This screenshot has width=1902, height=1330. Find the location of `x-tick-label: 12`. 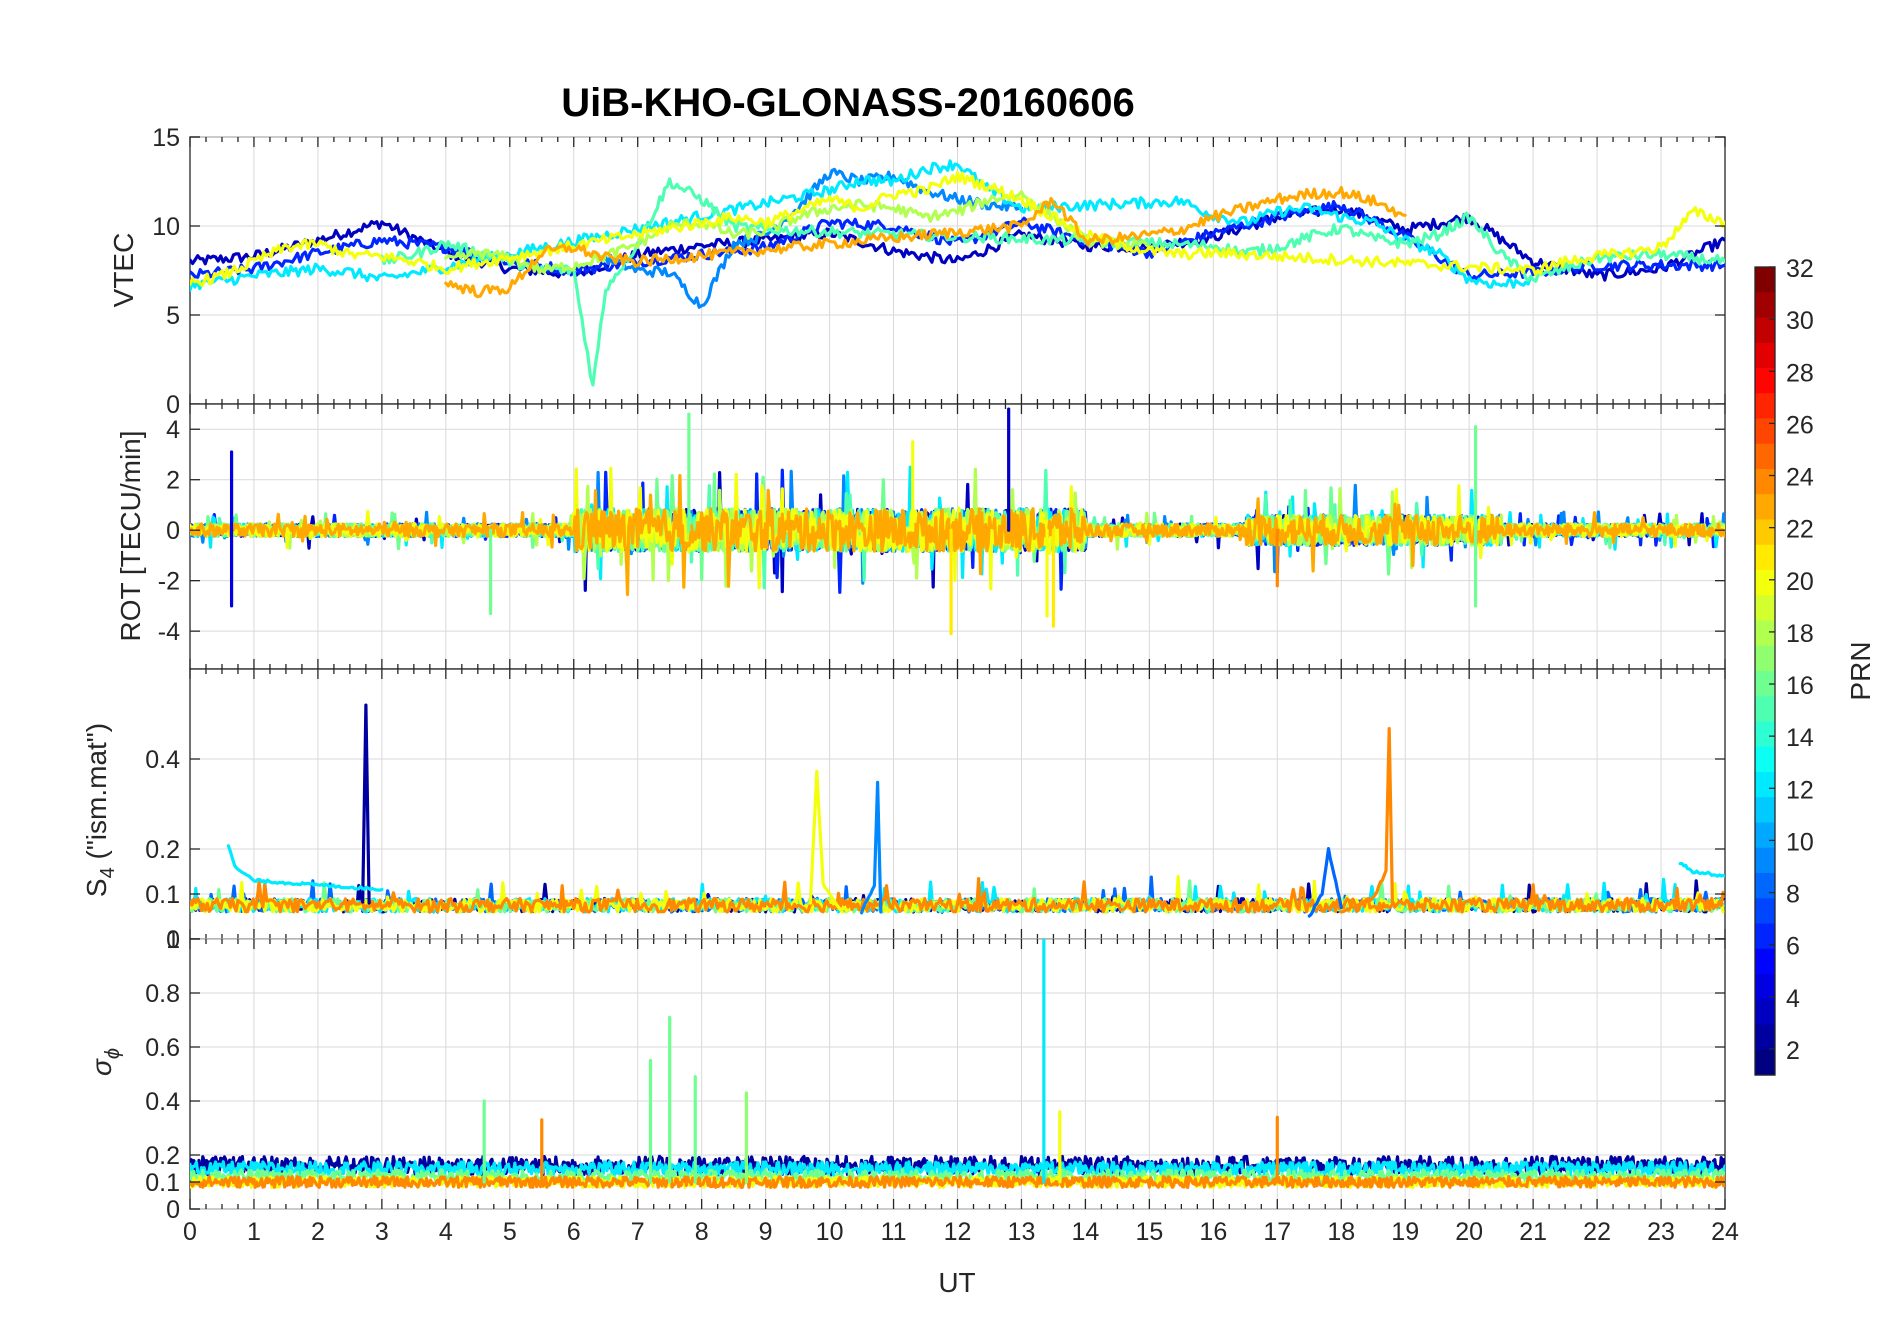

x-tick-label: 12 is located at coordinates (958, 1232).